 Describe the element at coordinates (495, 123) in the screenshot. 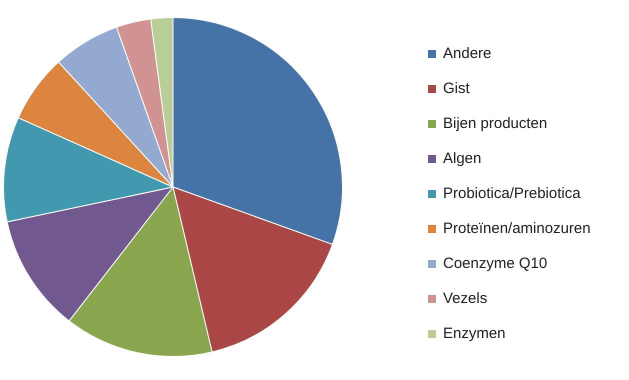

I see `legend-label: Bijen producten` at that location.